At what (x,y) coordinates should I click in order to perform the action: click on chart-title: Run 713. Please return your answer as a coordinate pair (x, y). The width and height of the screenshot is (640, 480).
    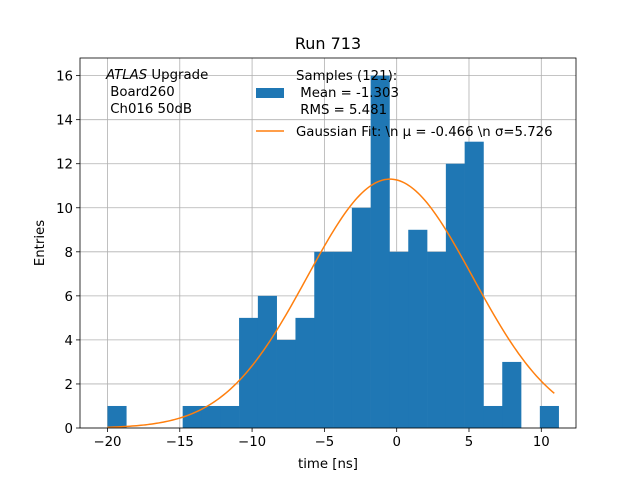
    Looking at the image, I should click on (328, 43).